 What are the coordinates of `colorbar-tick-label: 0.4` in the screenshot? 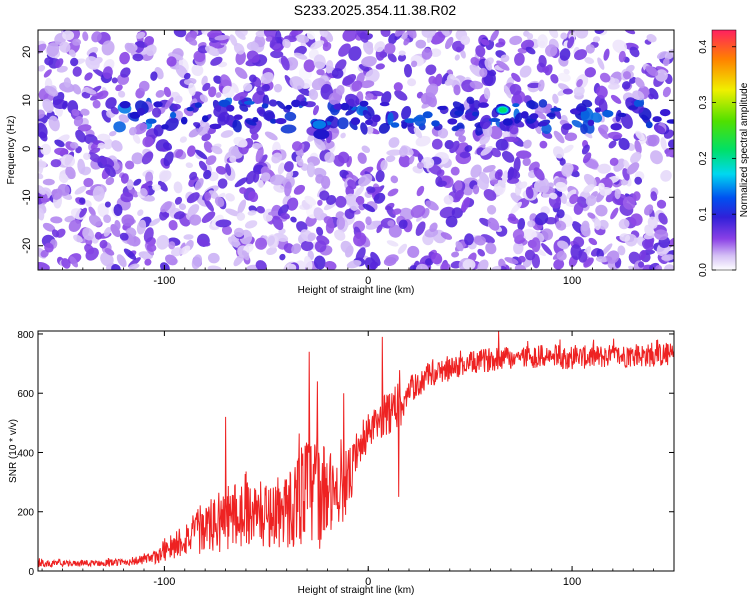 It's located at (703, 46).